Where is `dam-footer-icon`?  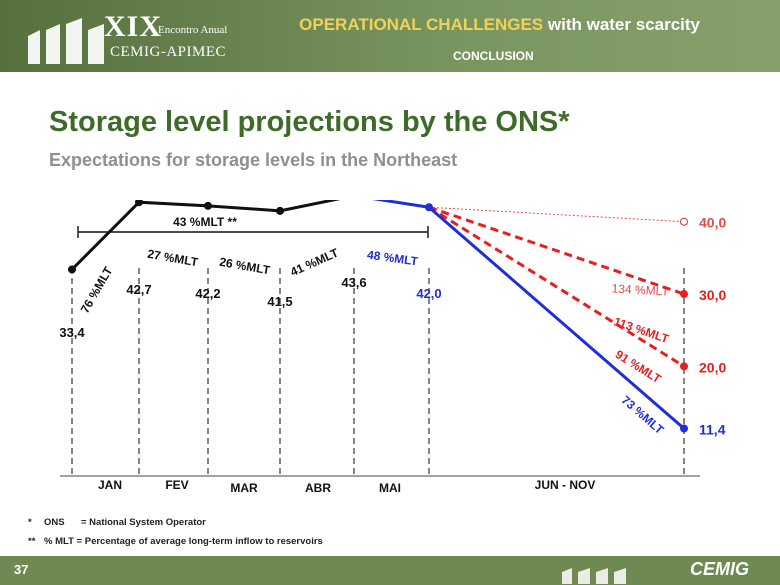
dam-footer-icon is located at coordinates (594, 576).